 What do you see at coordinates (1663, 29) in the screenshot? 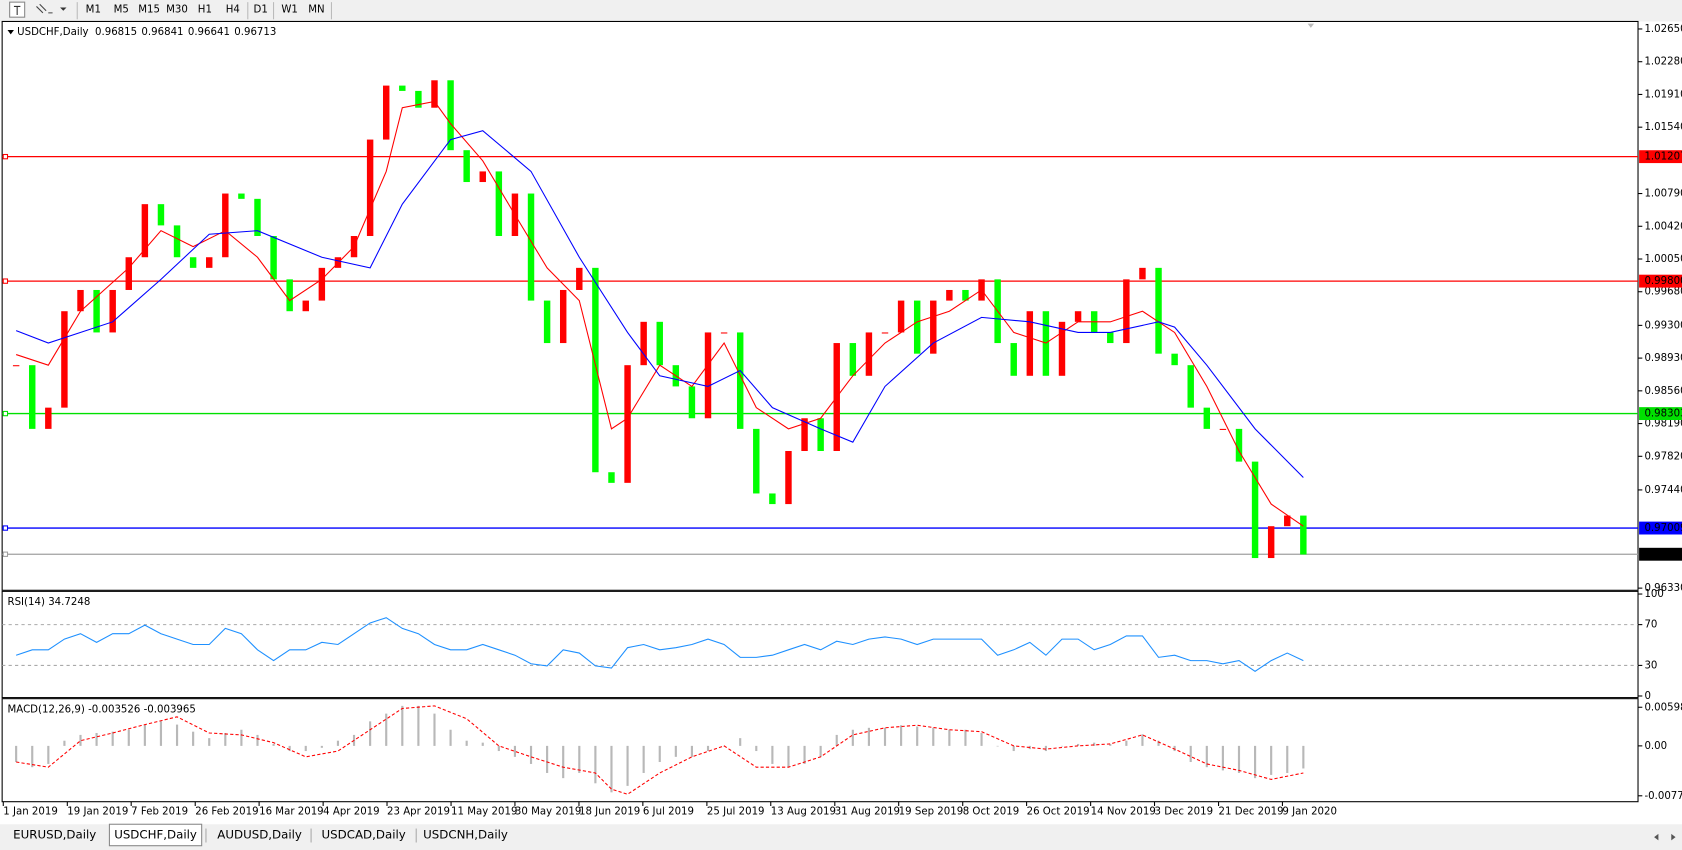
I see `y-tick-label: 1.02650` at bounding box center [1663, 29].